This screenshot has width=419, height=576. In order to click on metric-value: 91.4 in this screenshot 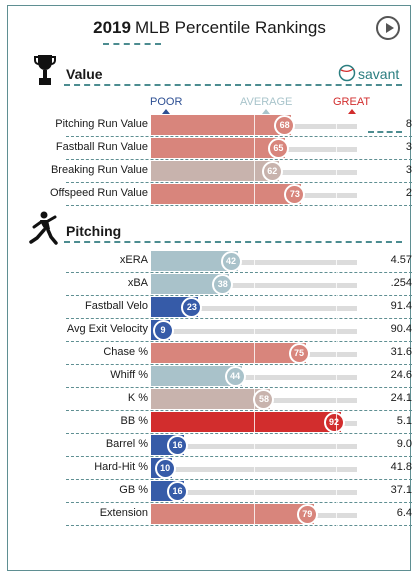, I will do `click(401, 306)`.